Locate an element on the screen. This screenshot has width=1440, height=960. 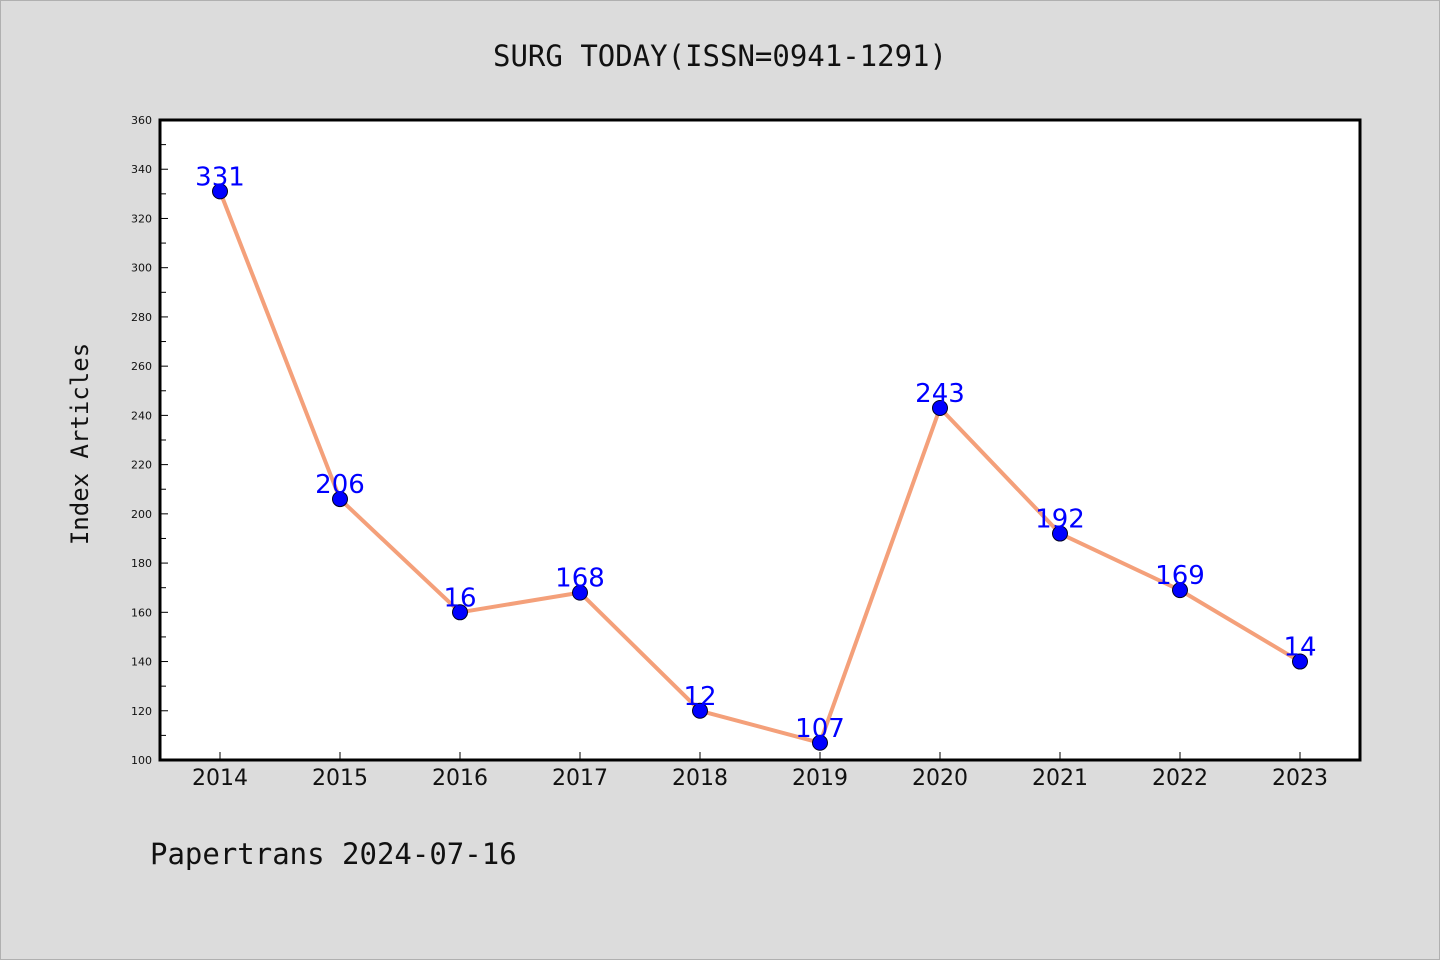
chart-title: SURG TODAY(ISSN=0941-1291) is located at coordinates (720, 56).